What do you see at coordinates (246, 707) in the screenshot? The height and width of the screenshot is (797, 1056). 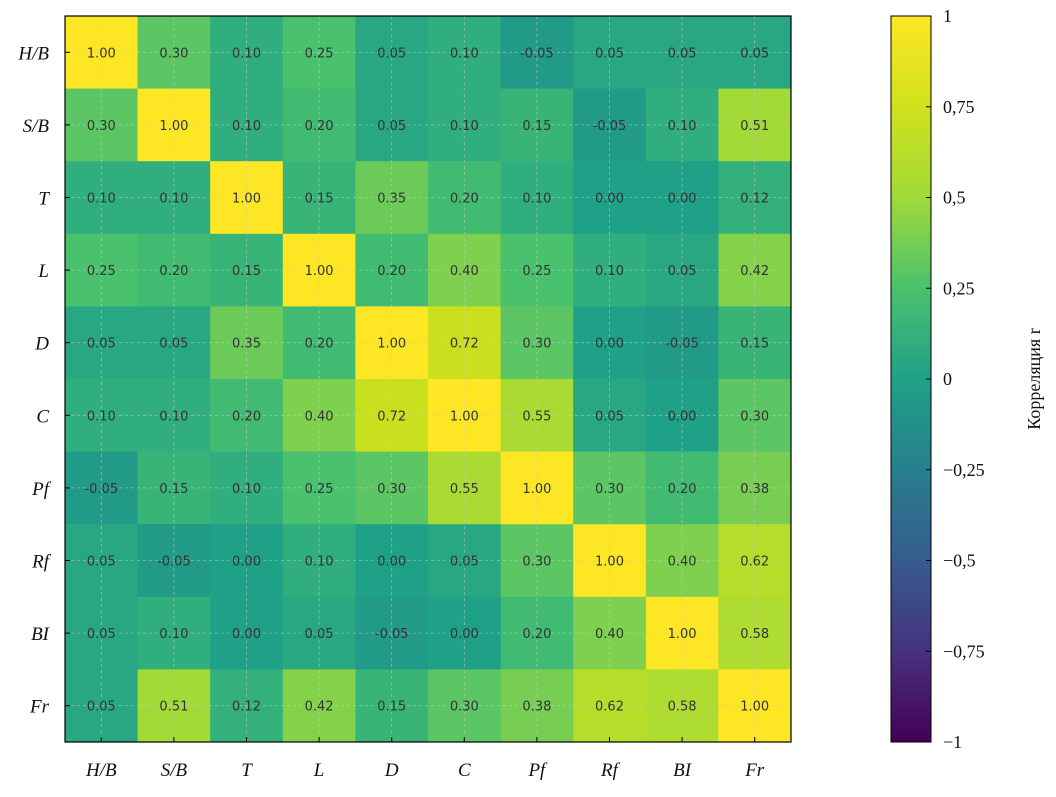 I see `cell-value-label: 0.12` at bounding box center [246, 707].